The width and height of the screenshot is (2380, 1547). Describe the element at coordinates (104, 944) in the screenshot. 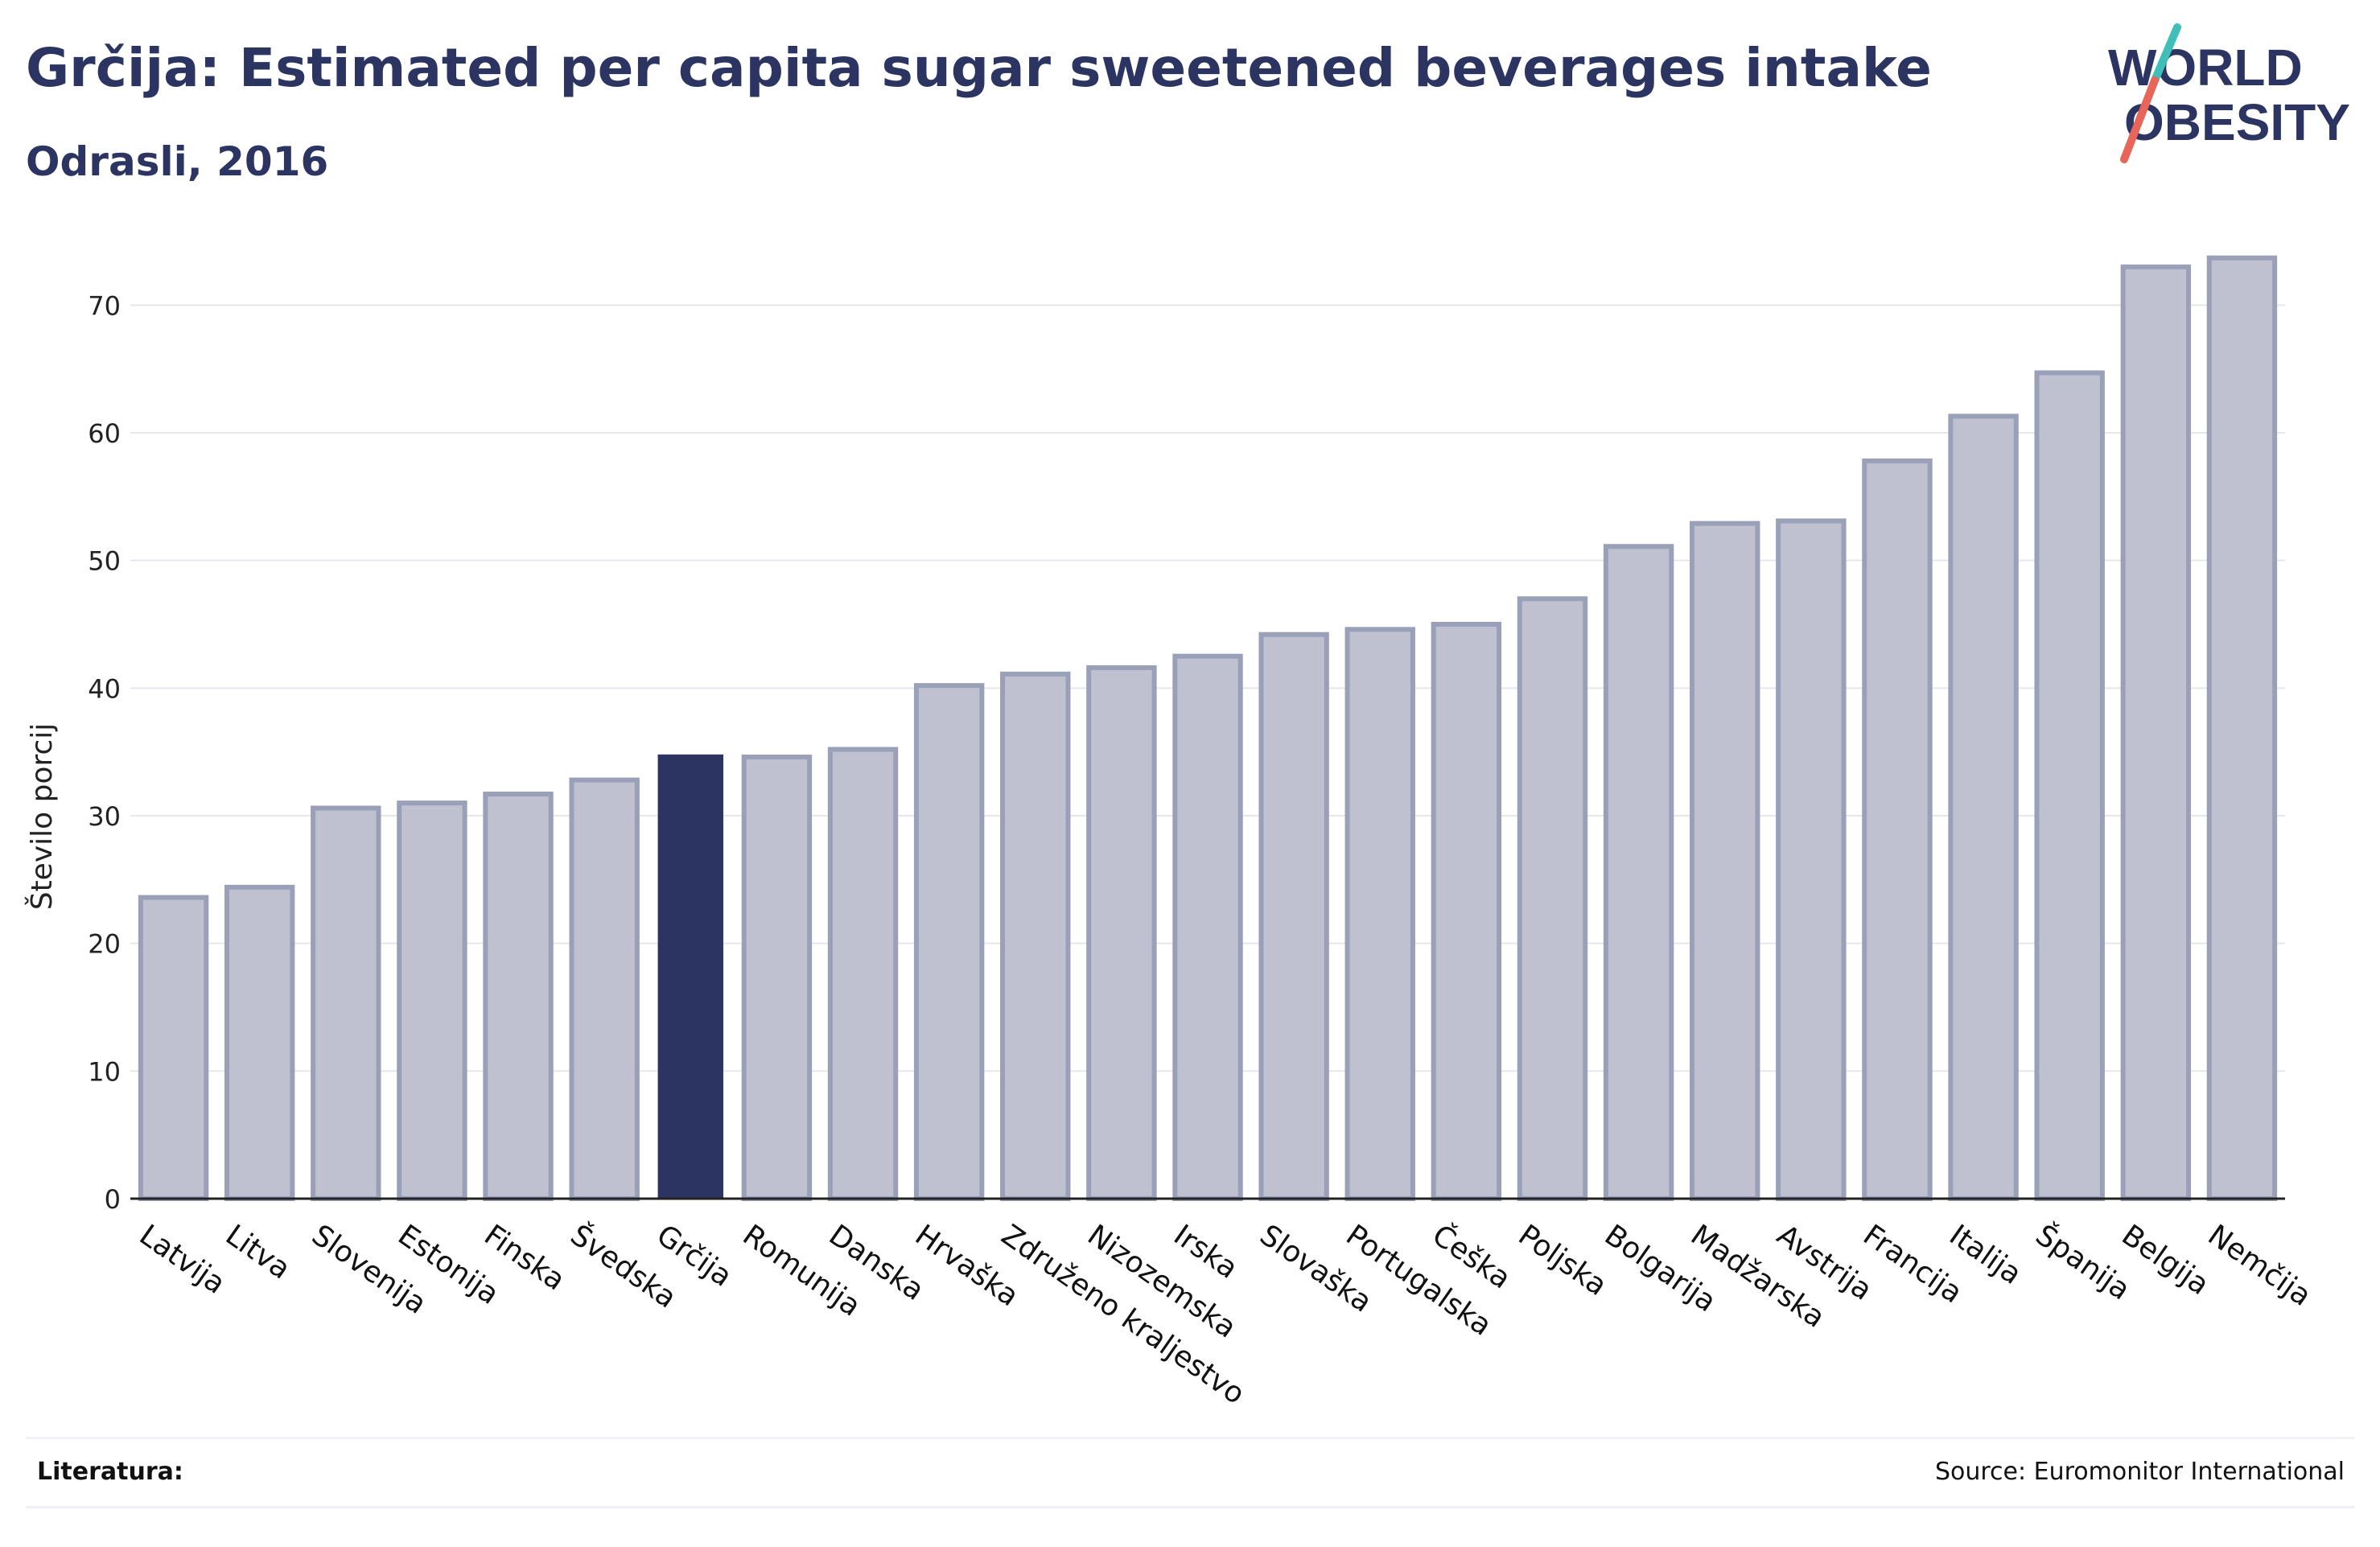

I see `y-tick-label: 20` at that location.